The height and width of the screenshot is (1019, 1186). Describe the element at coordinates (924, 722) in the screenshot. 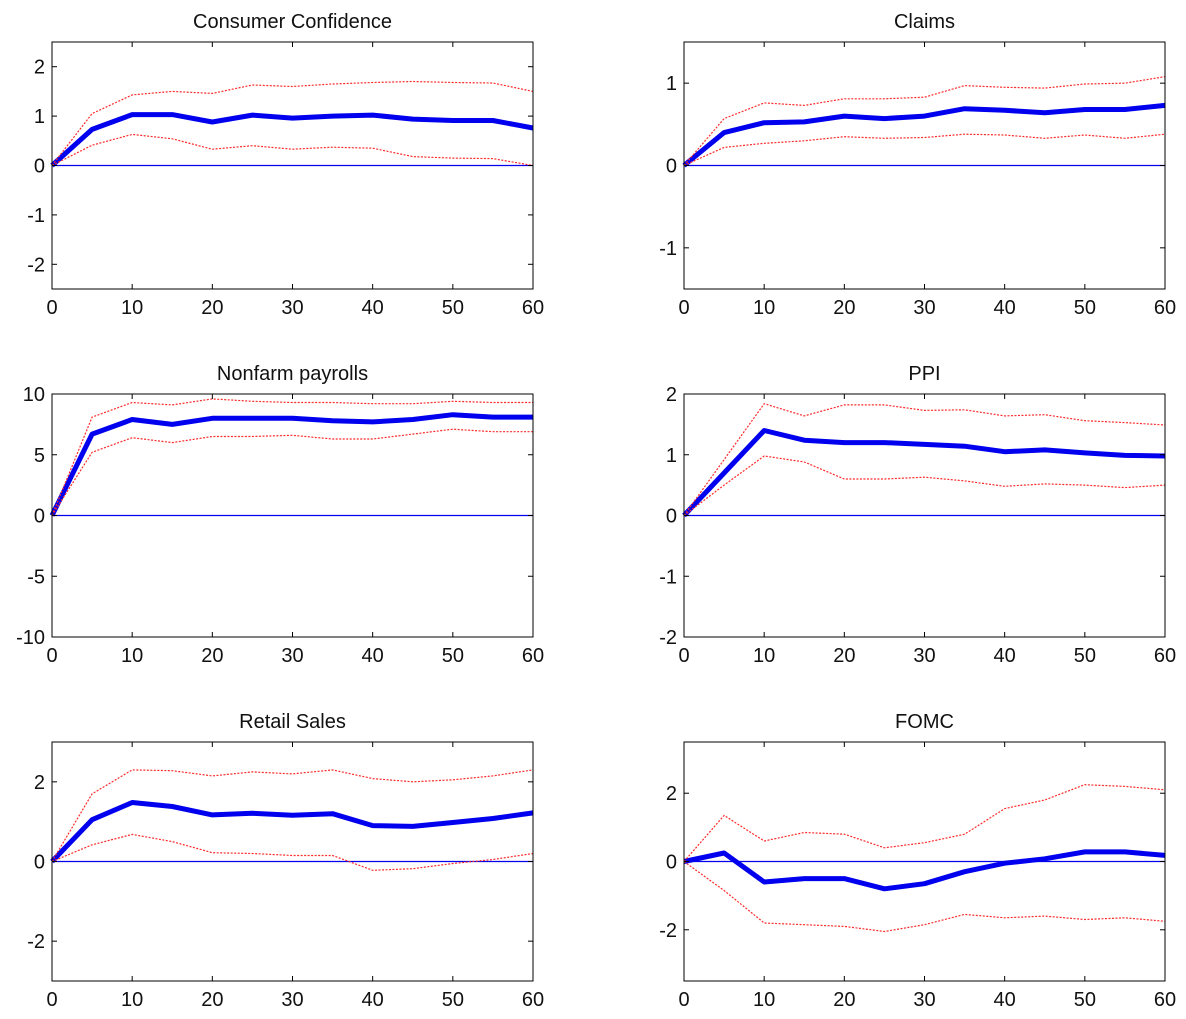

I see `chart-title: FOMC` at that location.